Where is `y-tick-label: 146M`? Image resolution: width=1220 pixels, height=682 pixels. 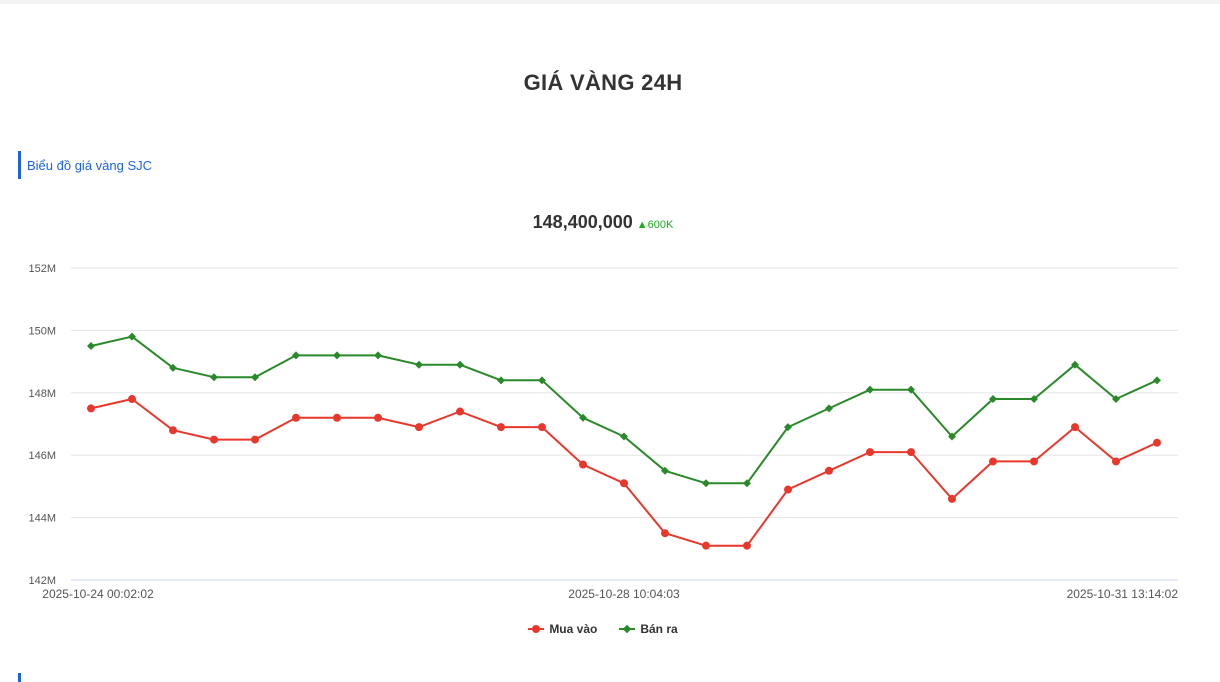 y-tick-label: 146M is located at coordinates (42, 456).